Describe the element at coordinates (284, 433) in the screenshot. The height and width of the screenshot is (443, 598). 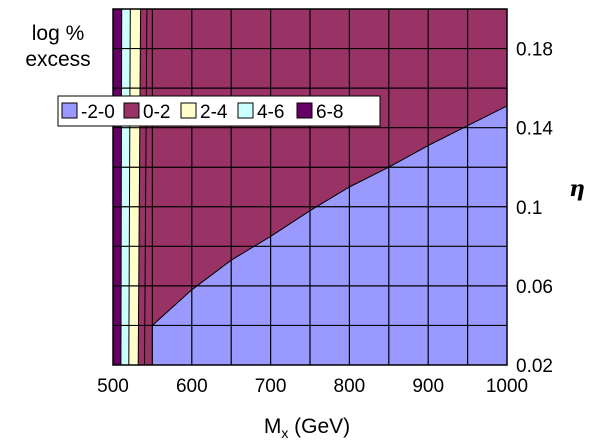
I see `x-axis-title-subscript: x` at that location.